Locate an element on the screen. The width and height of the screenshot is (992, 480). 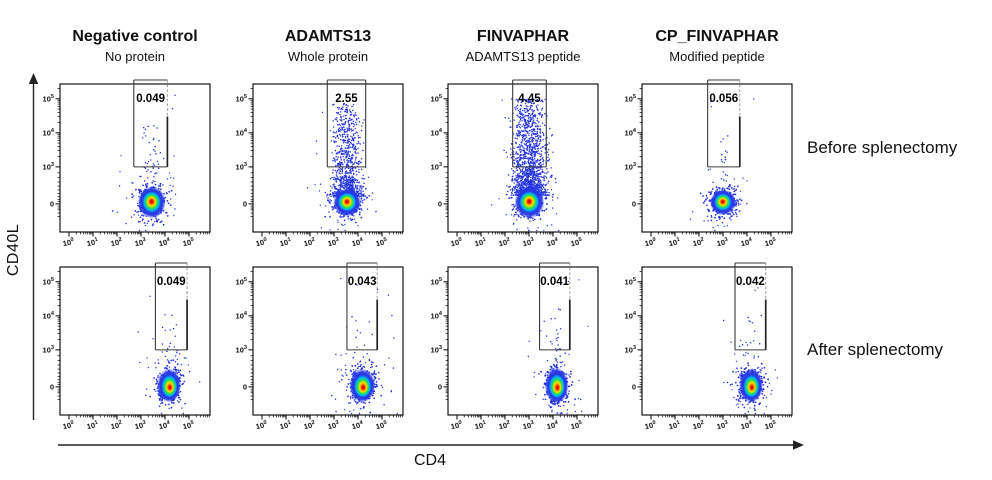
column-subtitle: No protein is located at coordinates (135, 56).